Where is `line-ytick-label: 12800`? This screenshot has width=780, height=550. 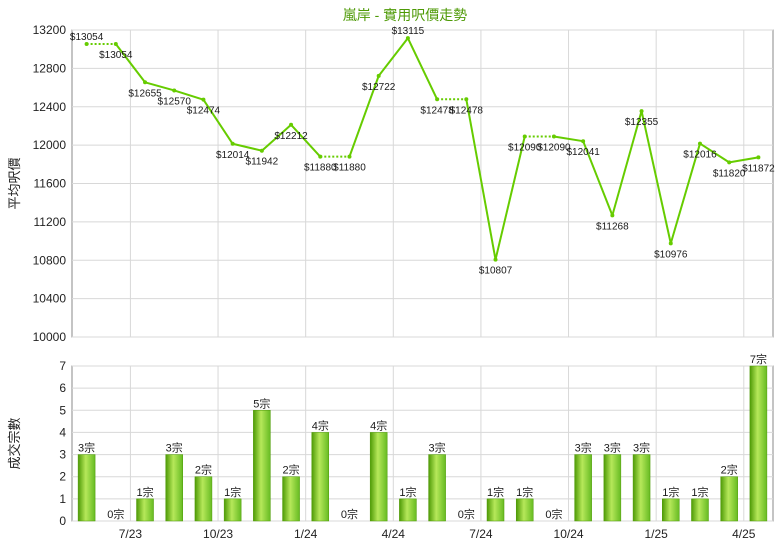
line-ytick-label: 12800 is located at coordinates (50, 68).